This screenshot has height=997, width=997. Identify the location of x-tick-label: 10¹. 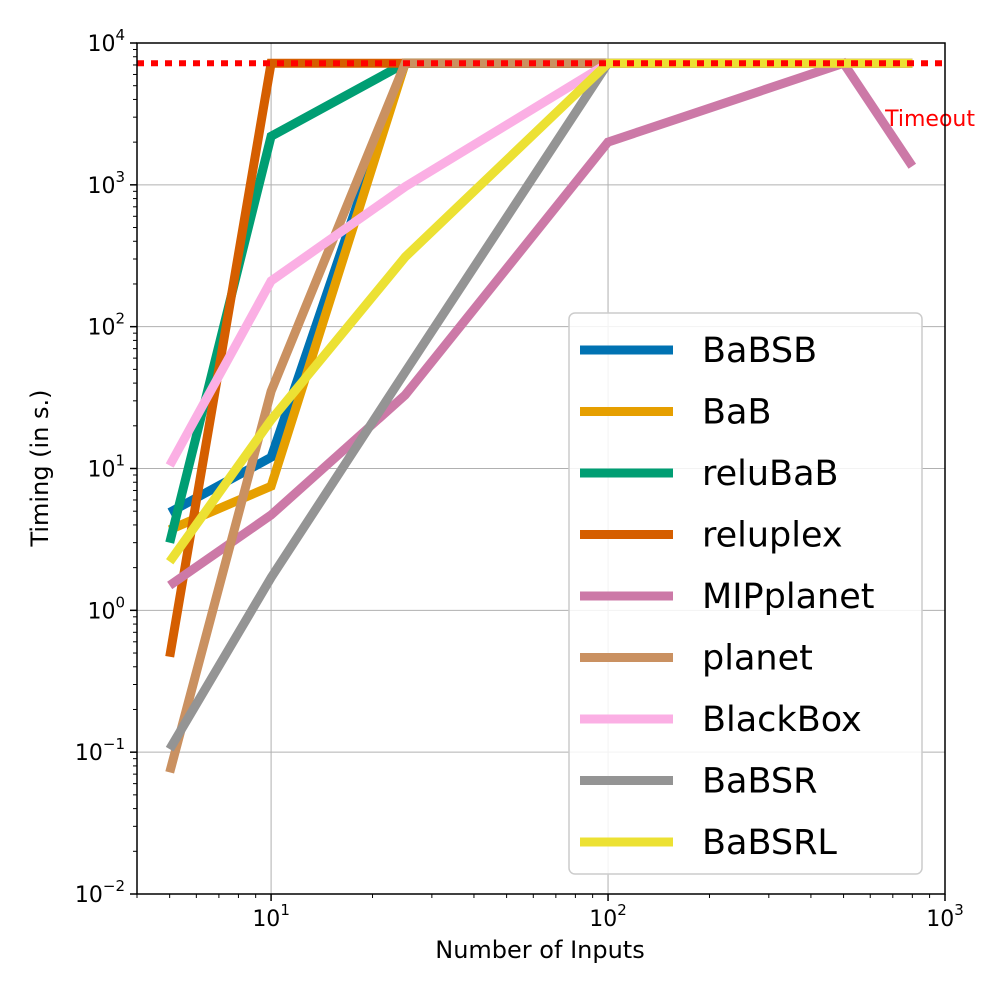
(271, 916).